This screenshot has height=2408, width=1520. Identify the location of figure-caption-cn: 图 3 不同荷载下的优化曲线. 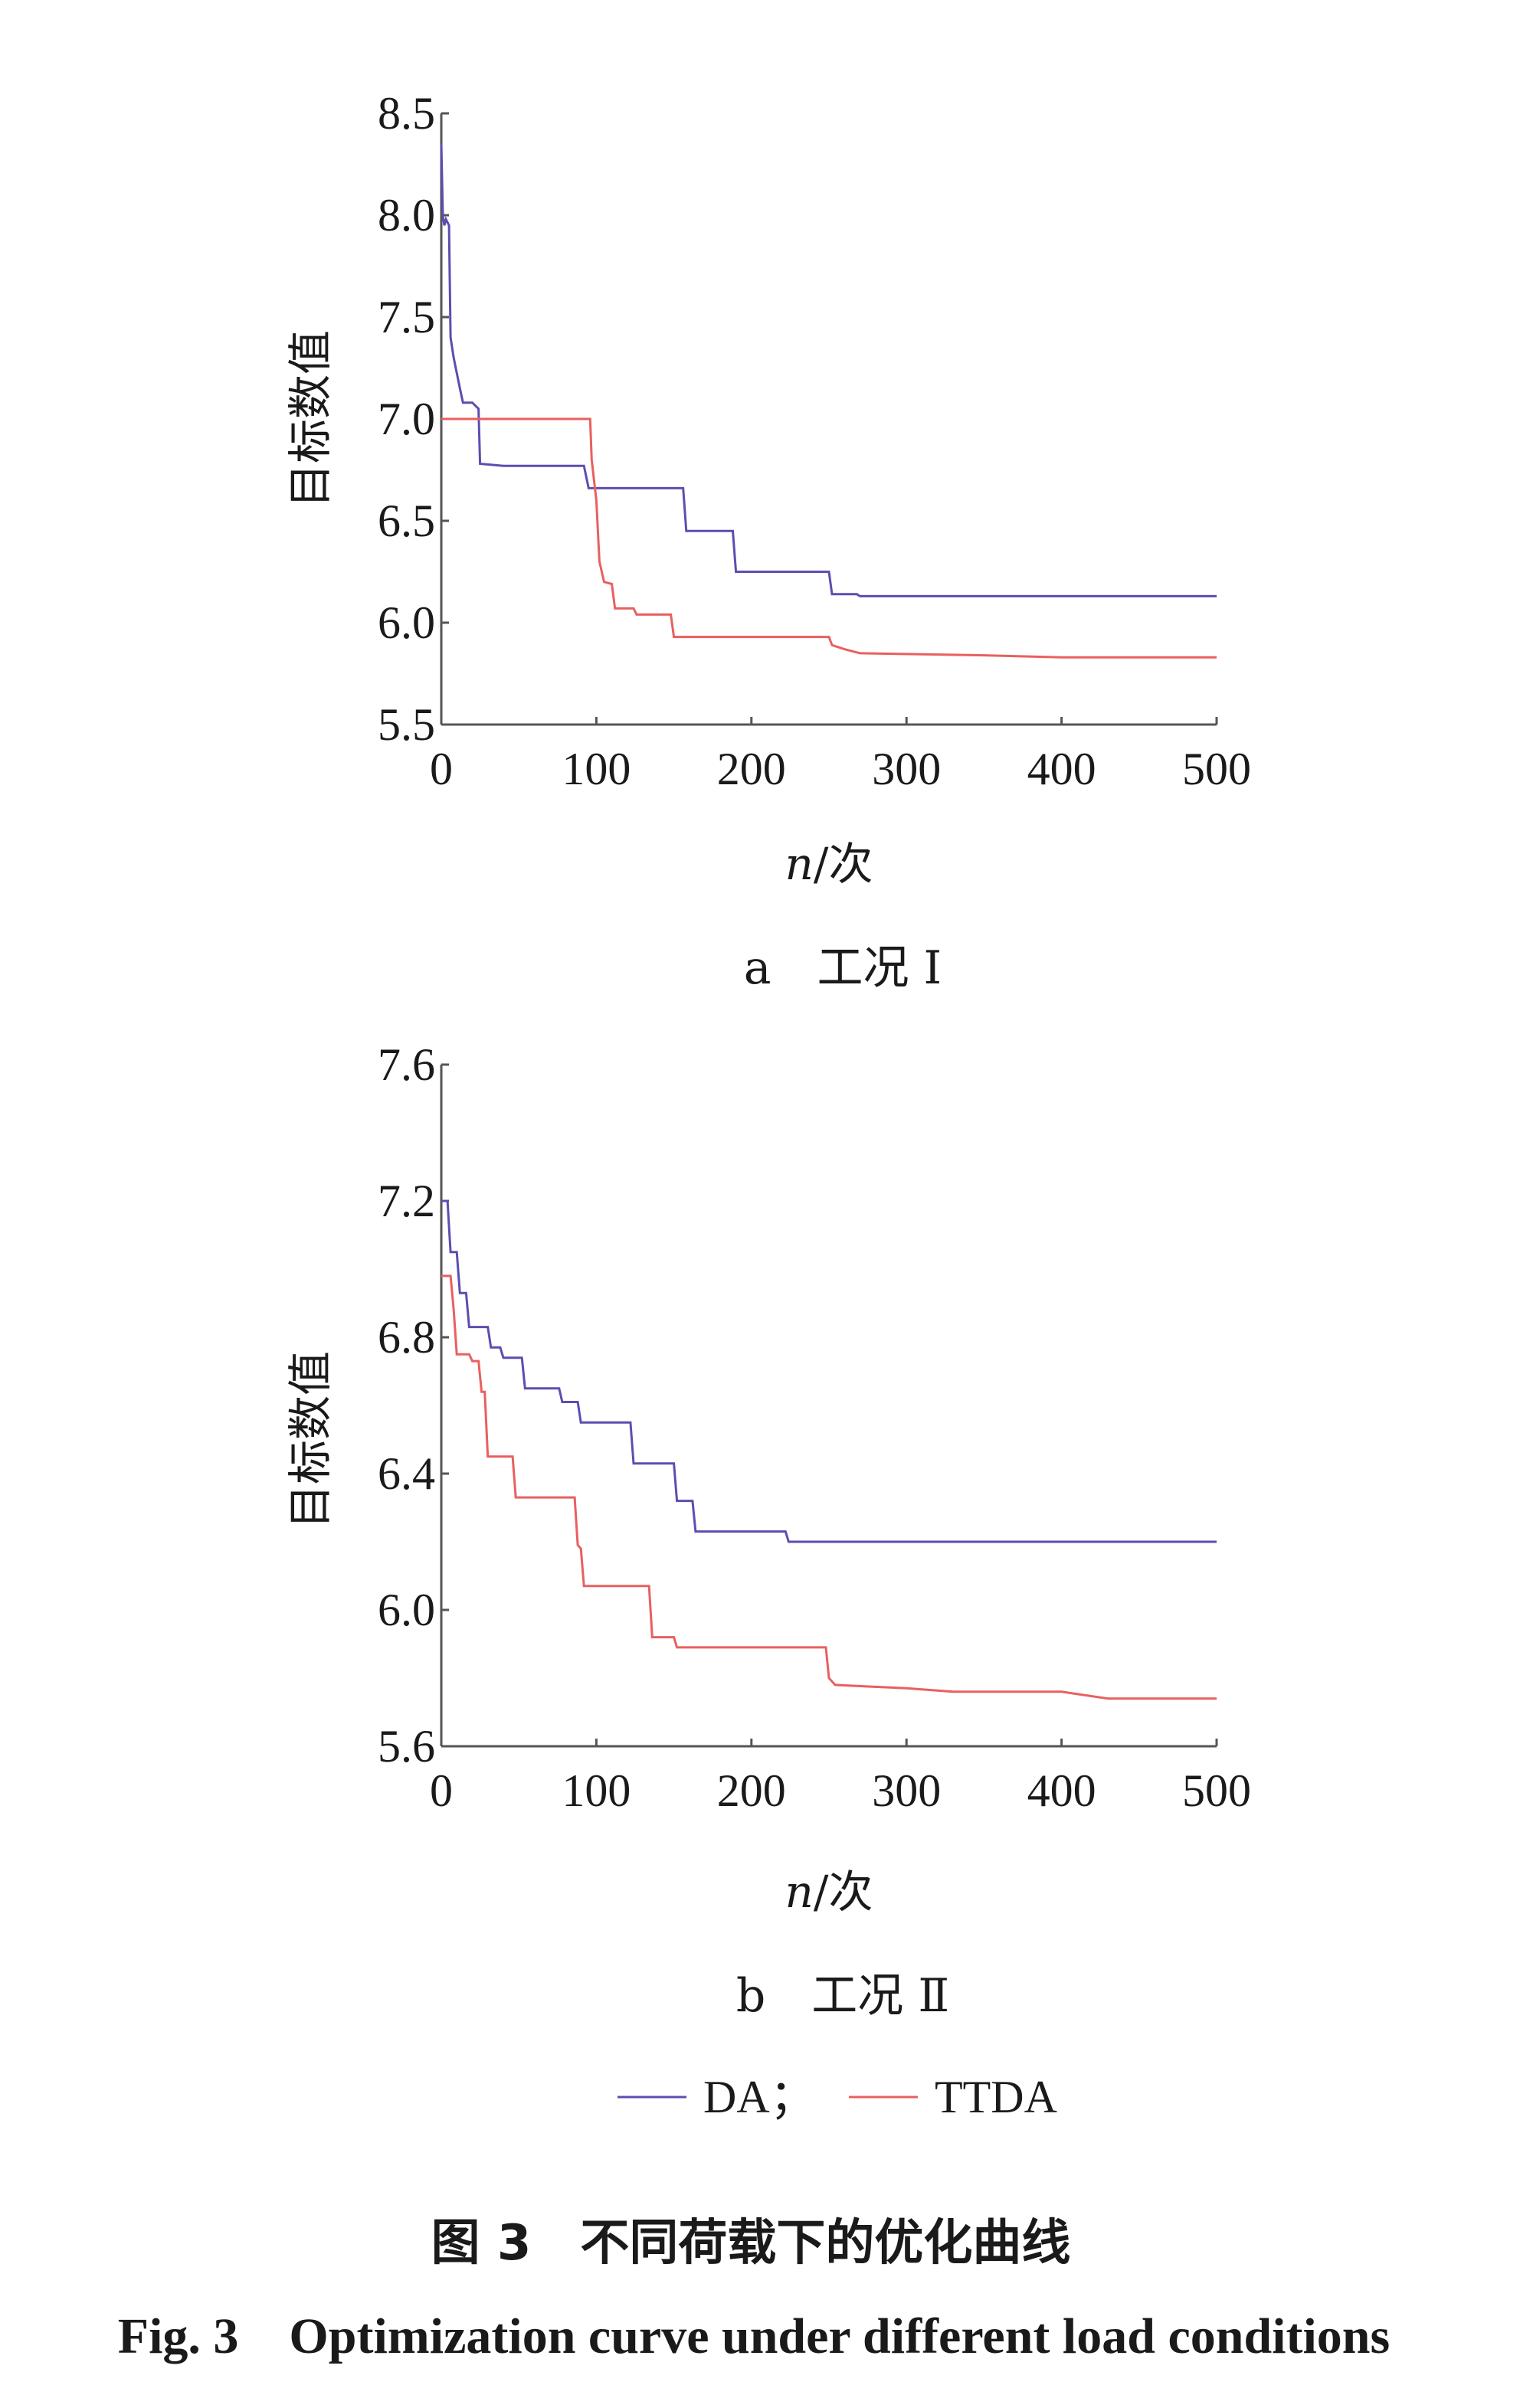
(751, 2243).